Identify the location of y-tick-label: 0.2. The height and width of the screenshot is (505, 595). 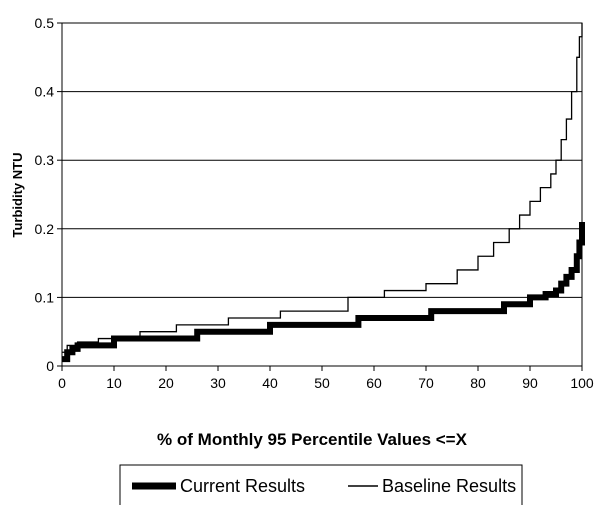
(45, 229).